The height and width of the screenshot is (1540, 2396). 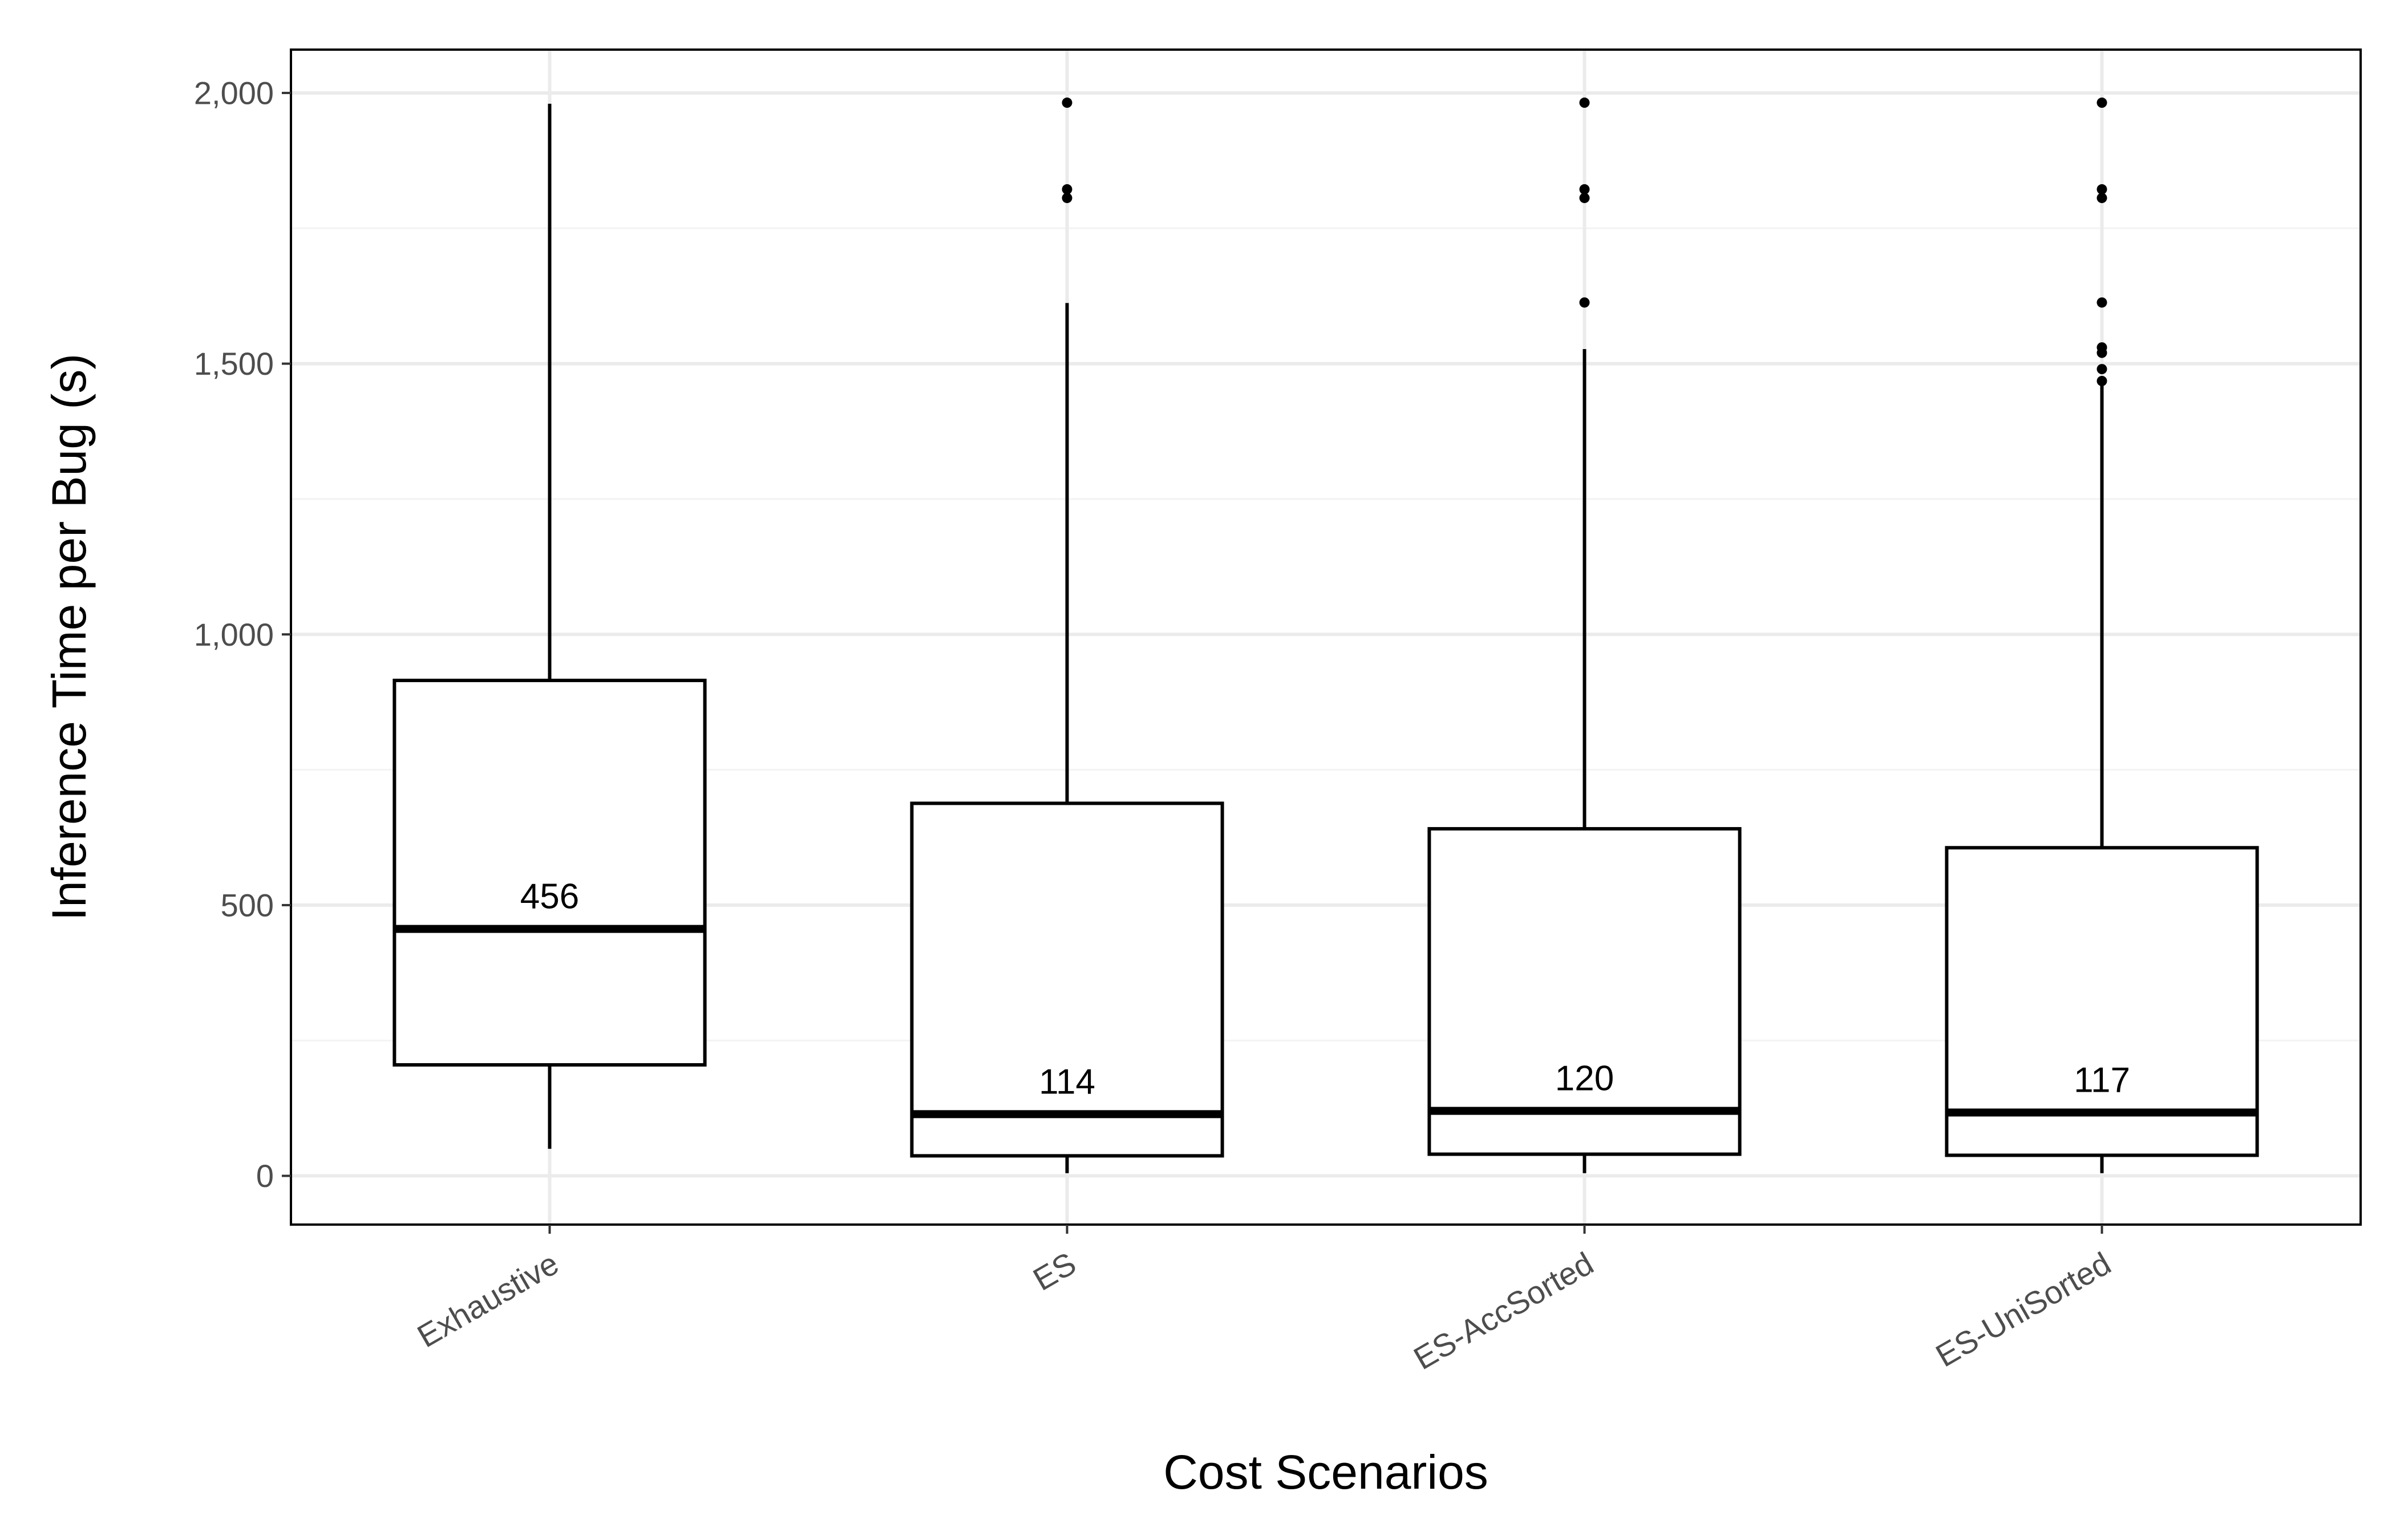 What do you see at coordinates (549, 897) in the screenshot?
I see `median-label: 456` at bounding box center [549, 897].